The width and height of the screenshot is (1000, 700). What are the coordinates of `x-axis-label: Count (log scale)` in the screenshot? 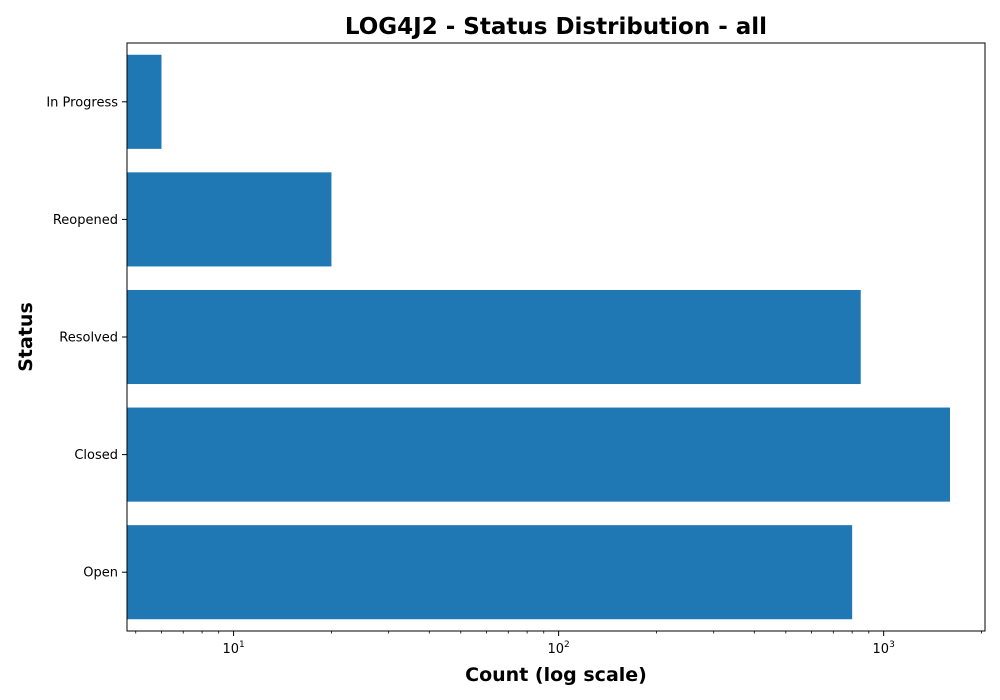 It's located at (556, 675).